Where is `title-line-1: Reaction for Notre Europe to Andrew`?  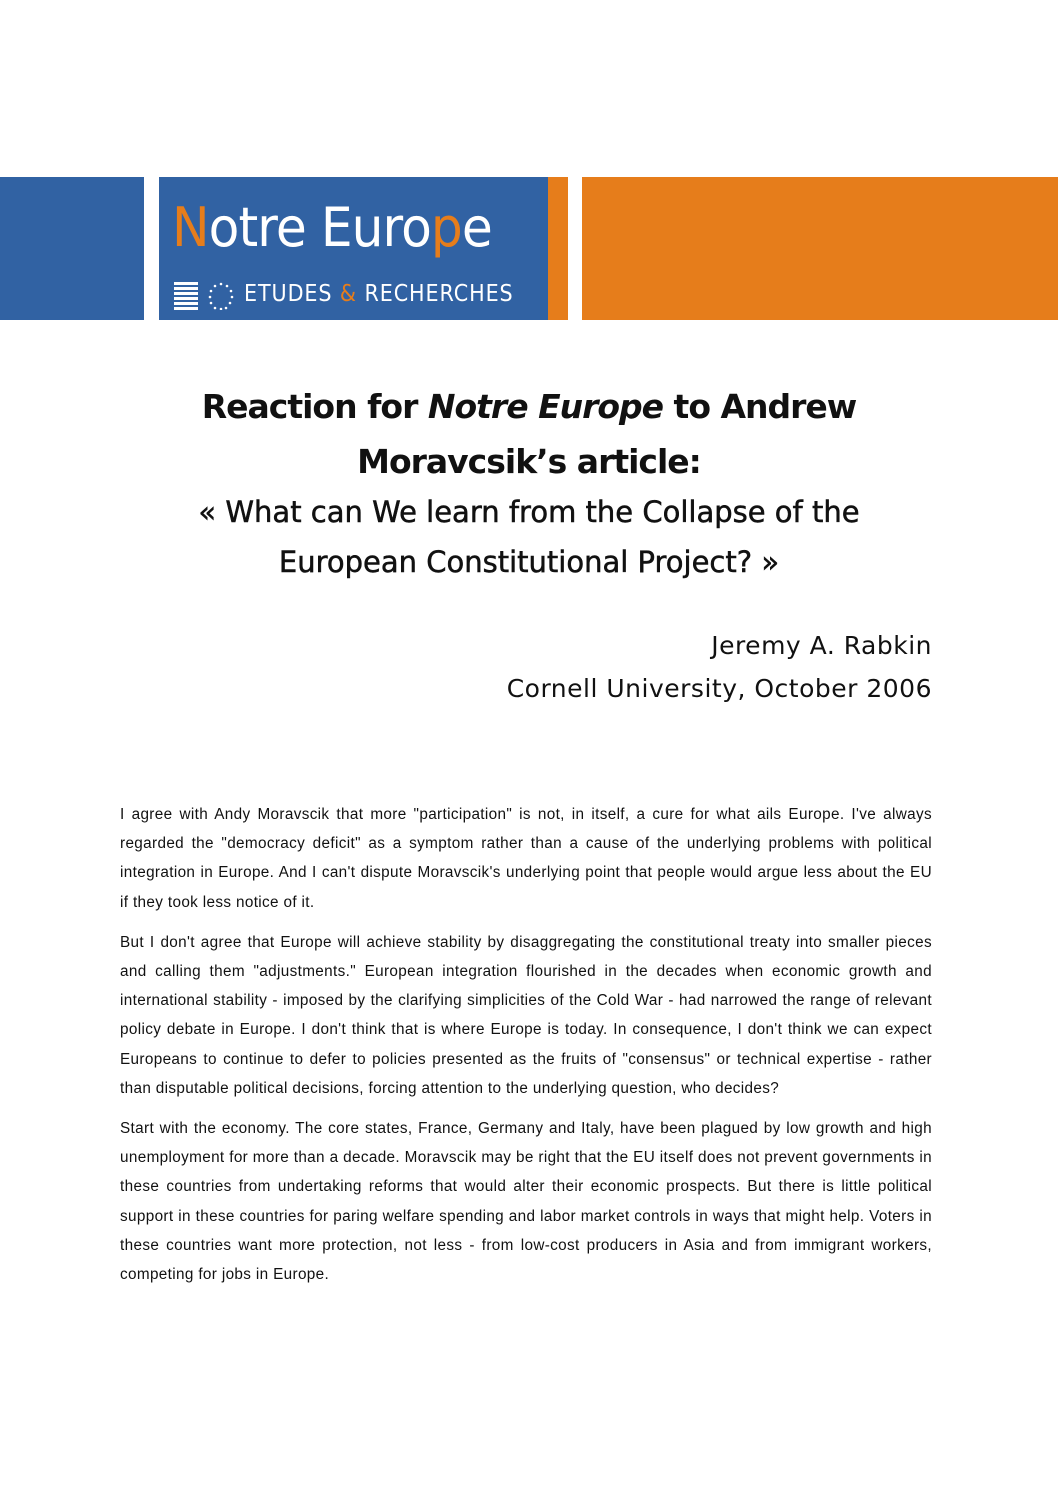
title-line-1: Reaction for Notre Europe to Andrew is located at coordinates (529, 406).